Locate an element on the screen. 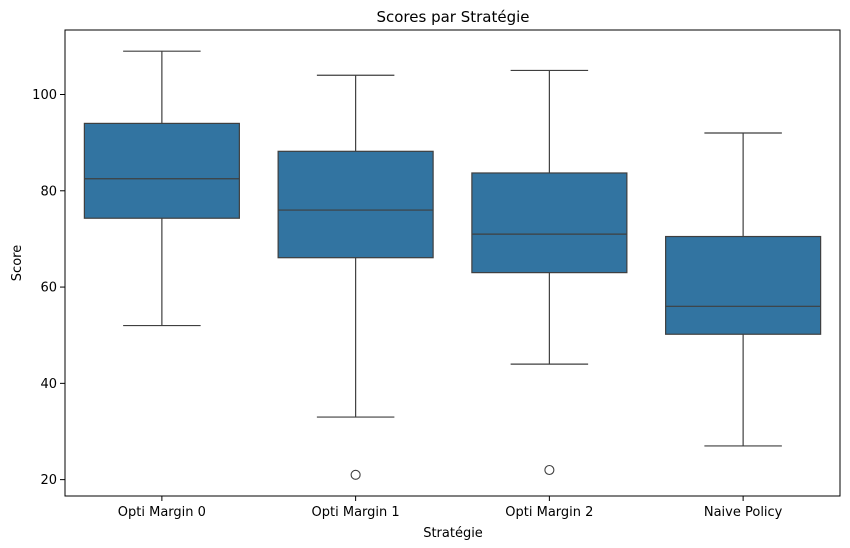 The image size is (850, 548). x-axis-label: Stratégie is located at coordinates (453, 533).